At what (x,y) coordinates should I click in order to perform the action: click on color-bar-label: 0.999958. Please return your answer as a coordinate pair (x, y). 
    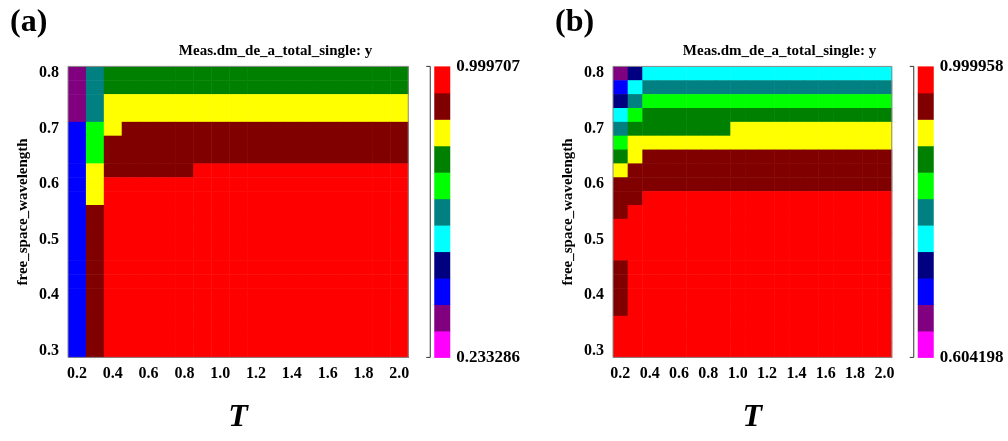
    Looking at the image, I should click on (971, 65).